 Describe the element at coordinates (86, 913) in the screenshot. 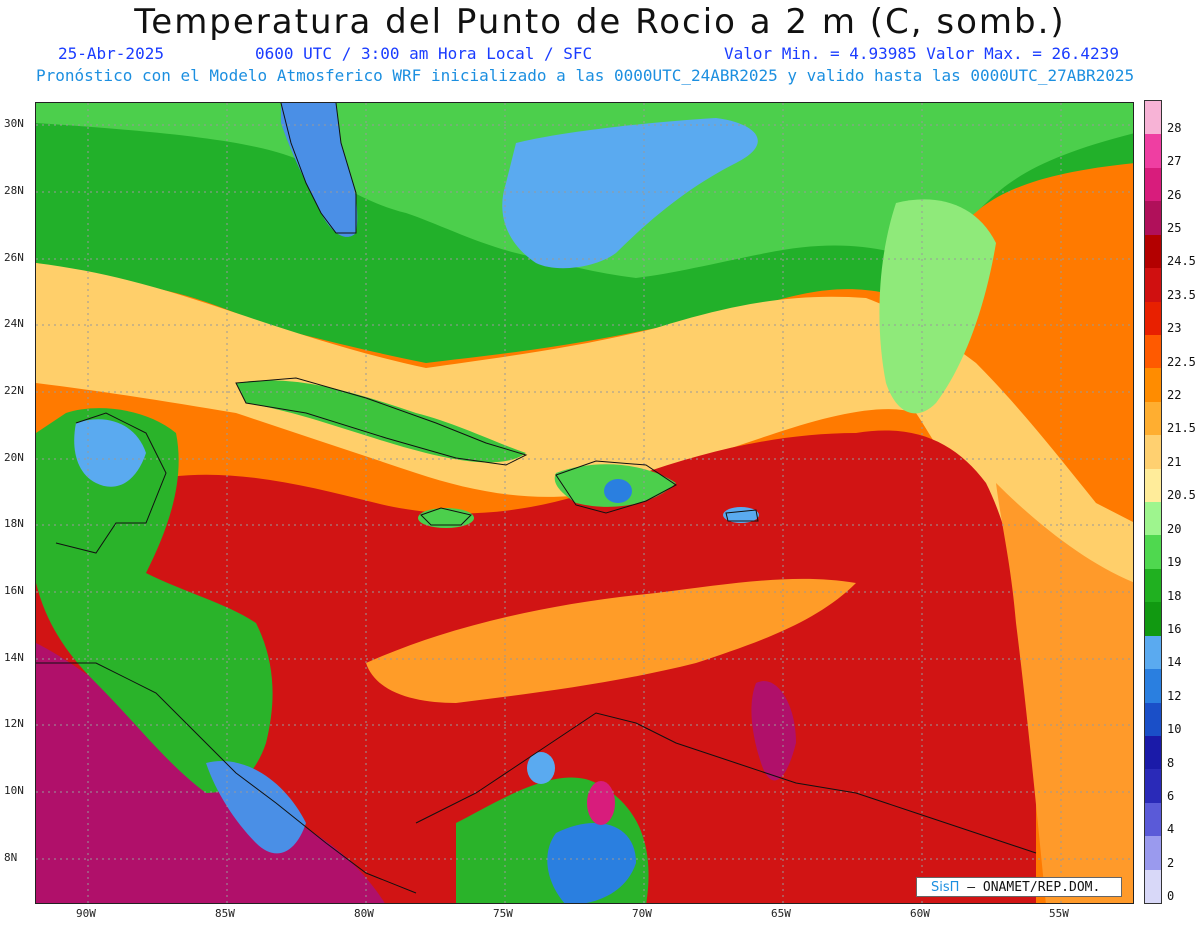

I see `lon-tick: 90W` at that location.